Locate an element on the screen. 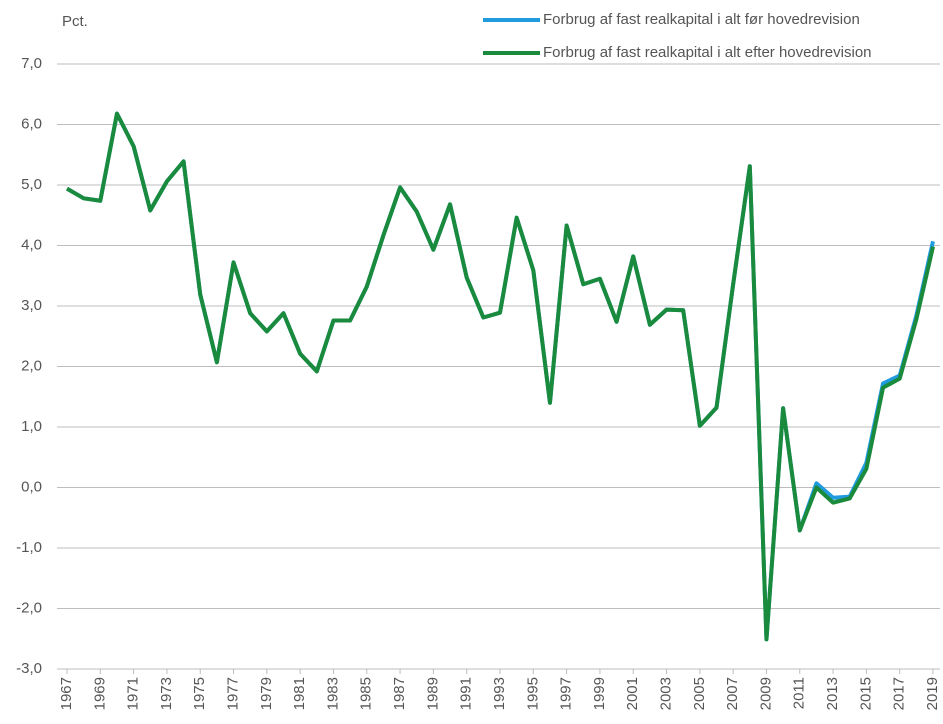  y-tick-label: -3,0 is located at coordinates (29, 668).